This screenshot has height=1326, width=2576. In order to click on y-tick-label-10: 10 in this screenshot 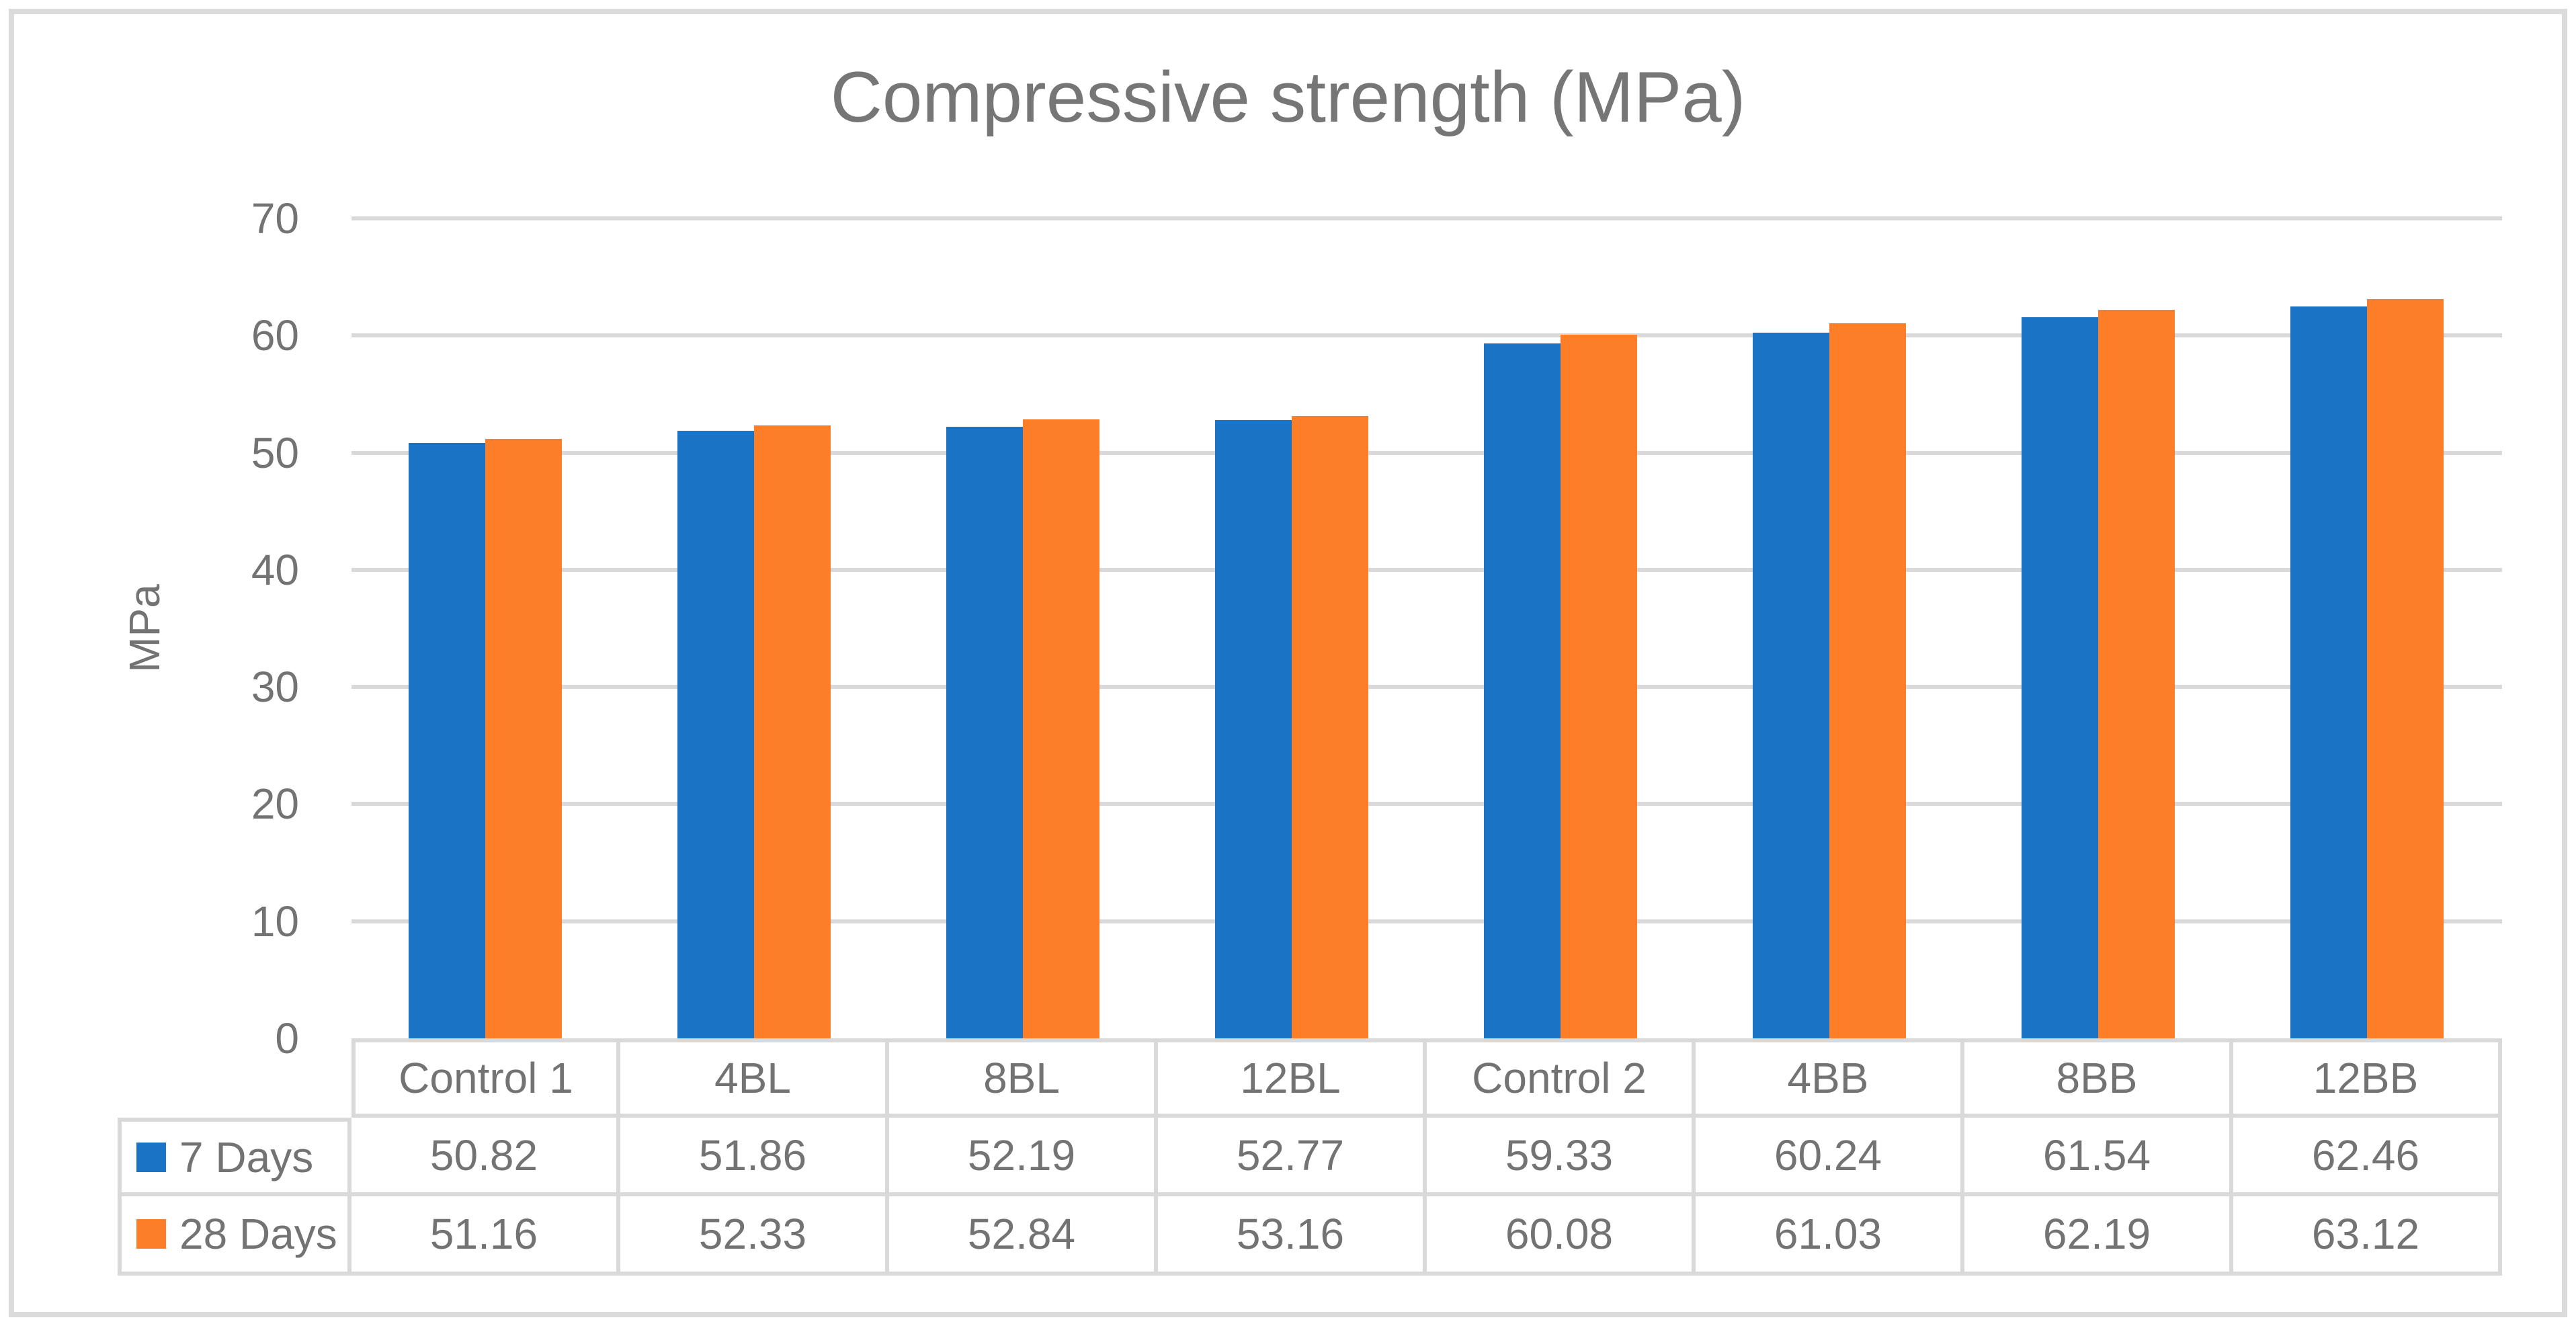, I will do `click(275, 921)`.